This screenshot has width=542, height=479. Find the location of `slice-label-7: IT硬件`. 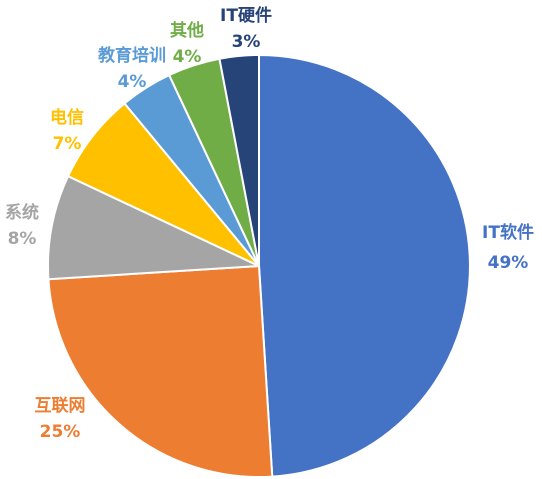

slice-label-7: IT硬件 is located at coordinates (246, 15).